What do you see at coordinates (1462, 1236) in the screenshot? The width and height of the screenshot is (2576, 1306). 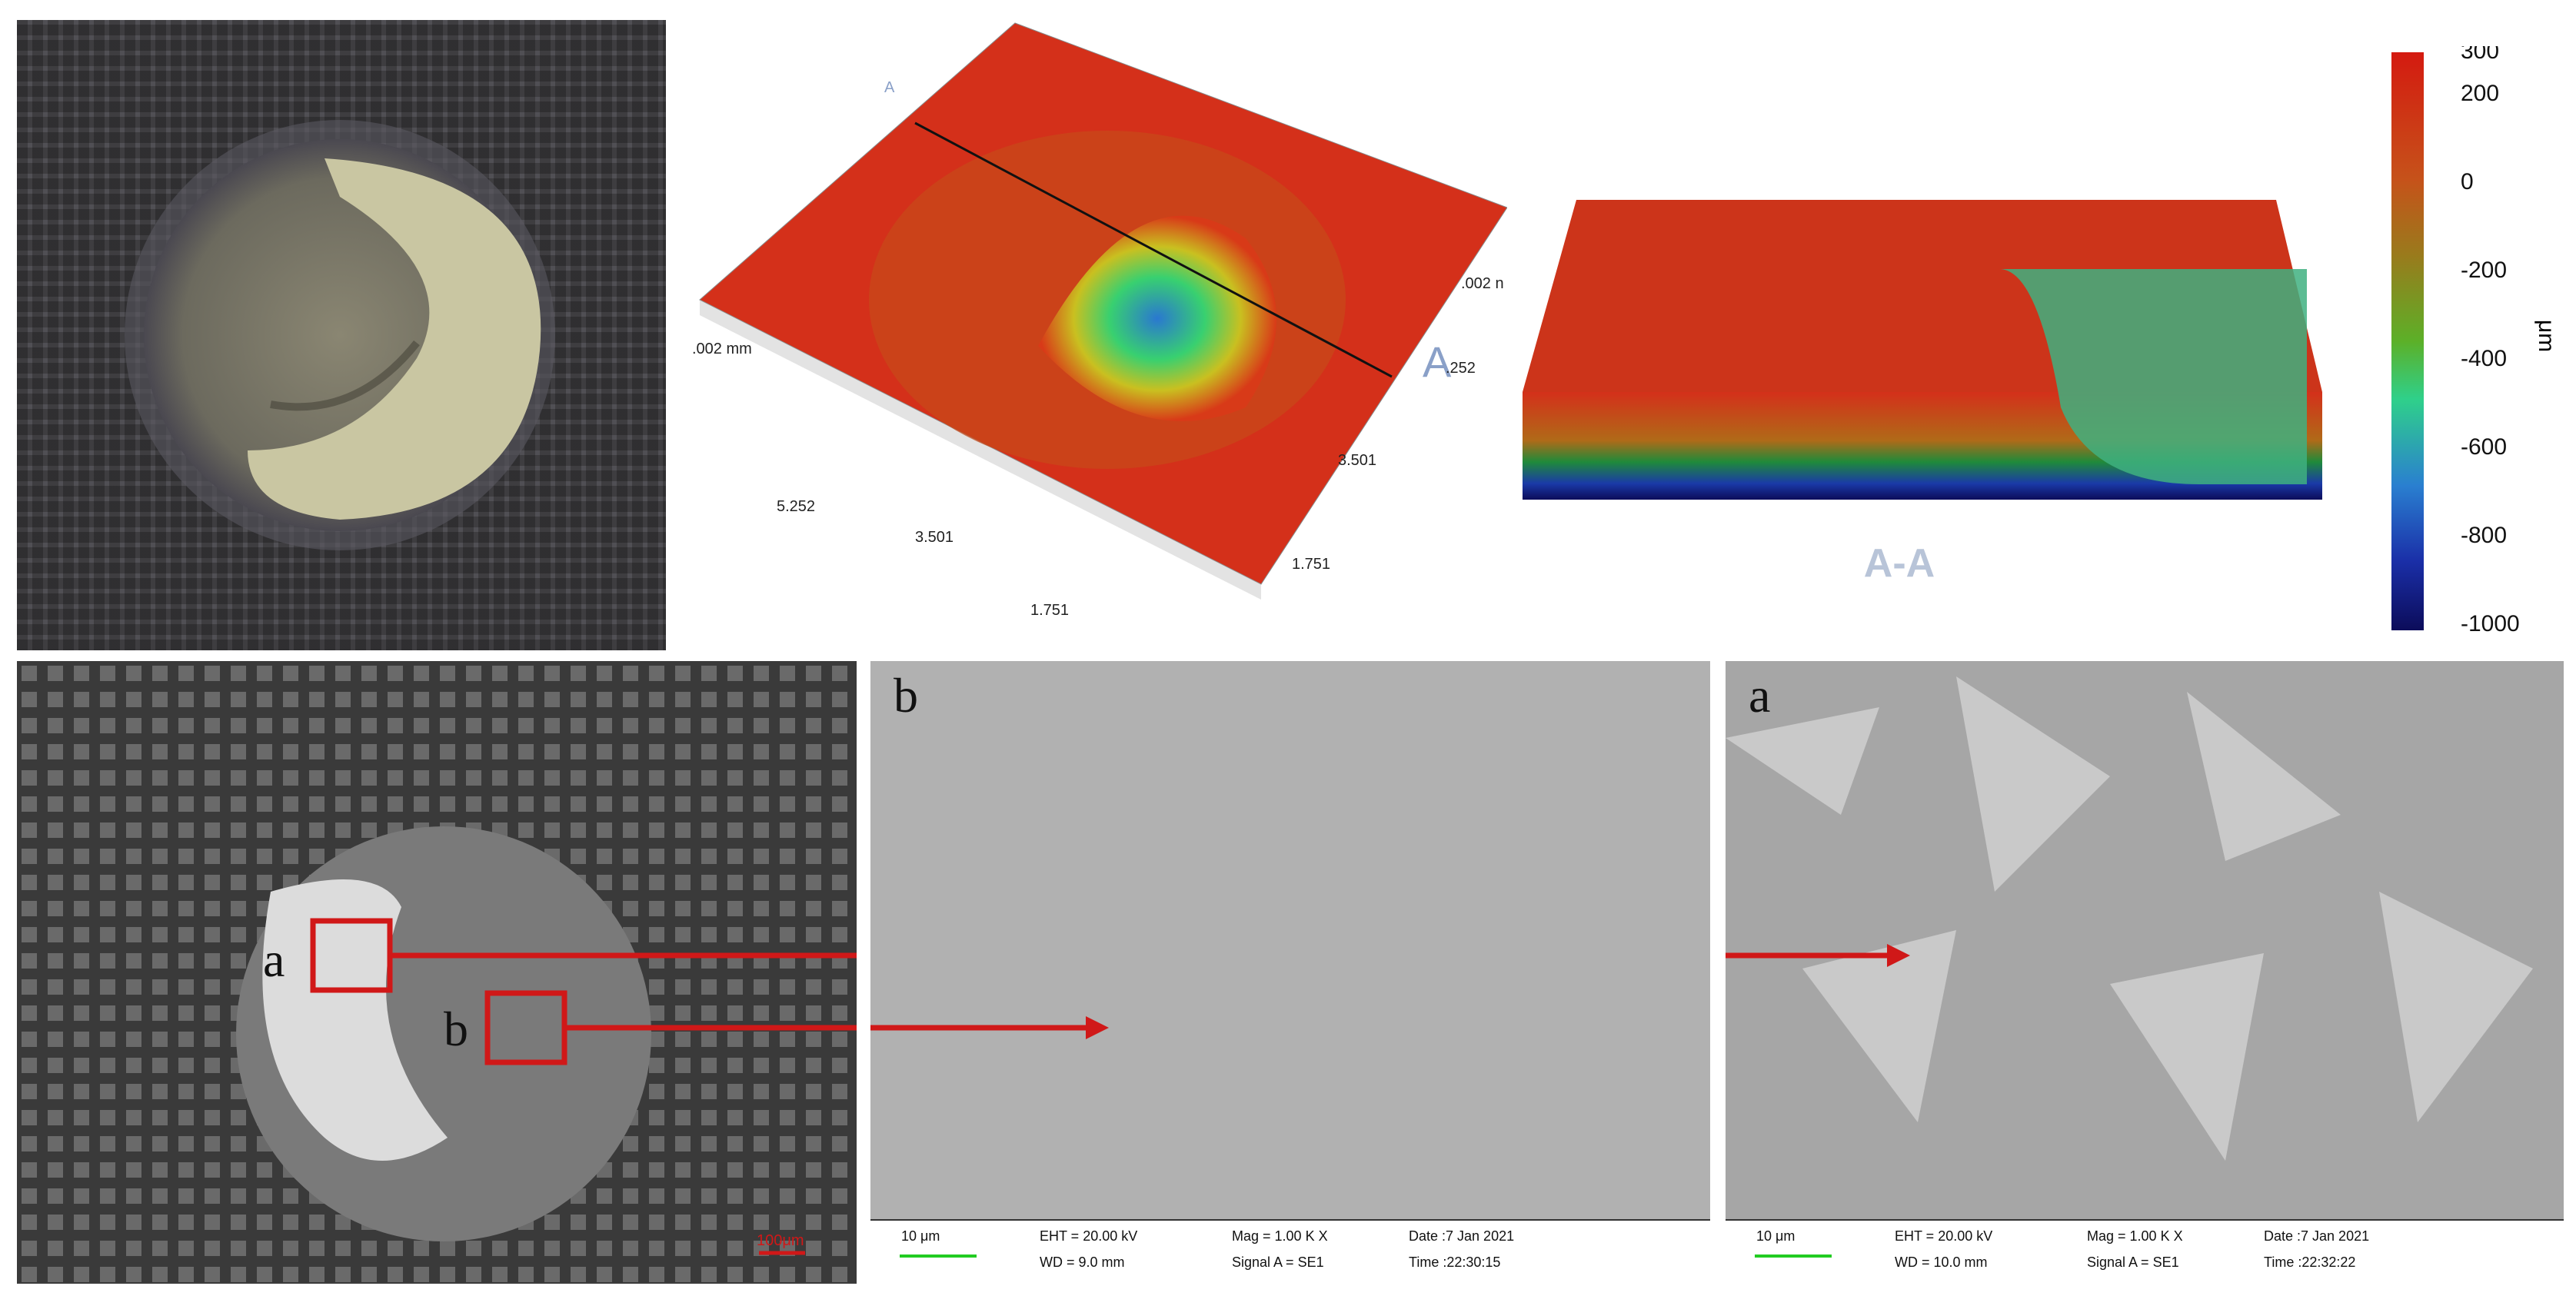 I see `sem-b-date: Date :7 Jan 2021` at bounding box center [1462, 1236].